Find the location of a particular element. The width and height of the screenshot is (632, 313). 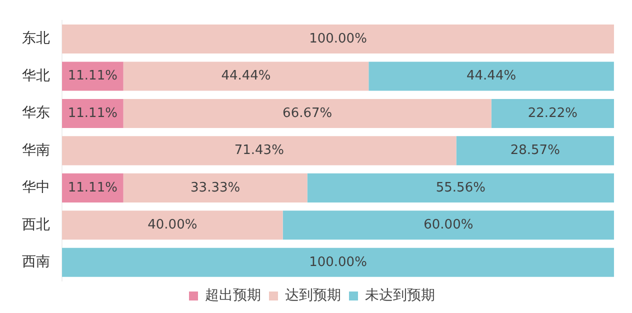

legend-label: 达到预期 is located at coordinates (313, 296).